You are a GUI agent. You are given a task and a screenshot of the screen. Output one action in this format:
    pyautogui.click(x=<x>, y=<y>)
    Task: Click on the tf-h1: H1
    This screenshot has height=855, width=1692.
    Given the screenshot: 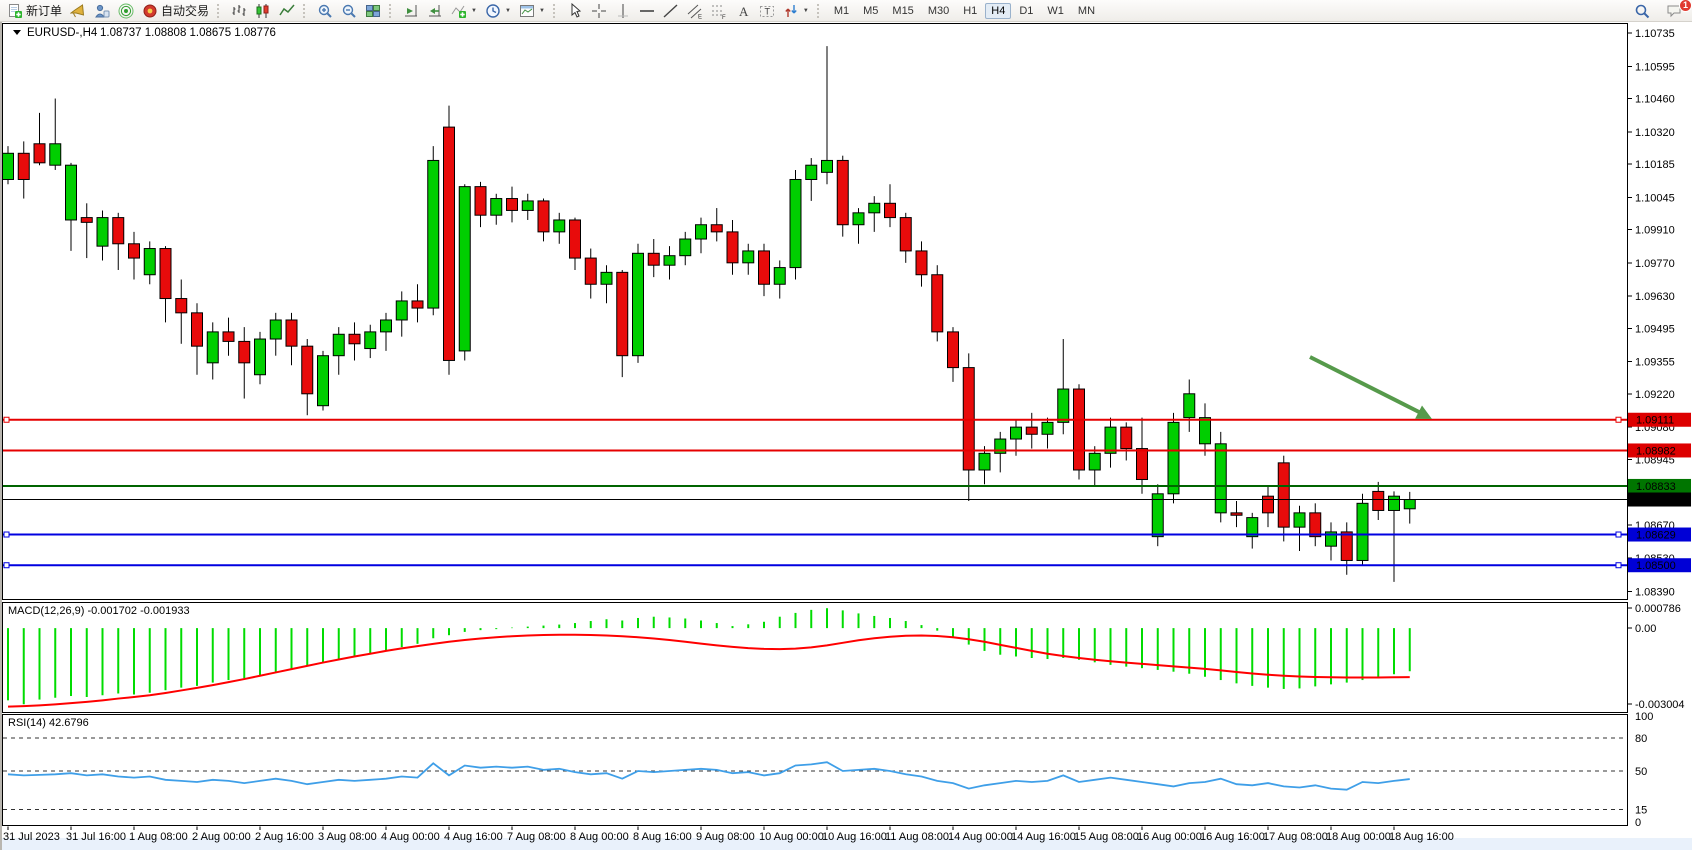 What is the action you would take?
    pyautogui.click(x=970, y=10)
    